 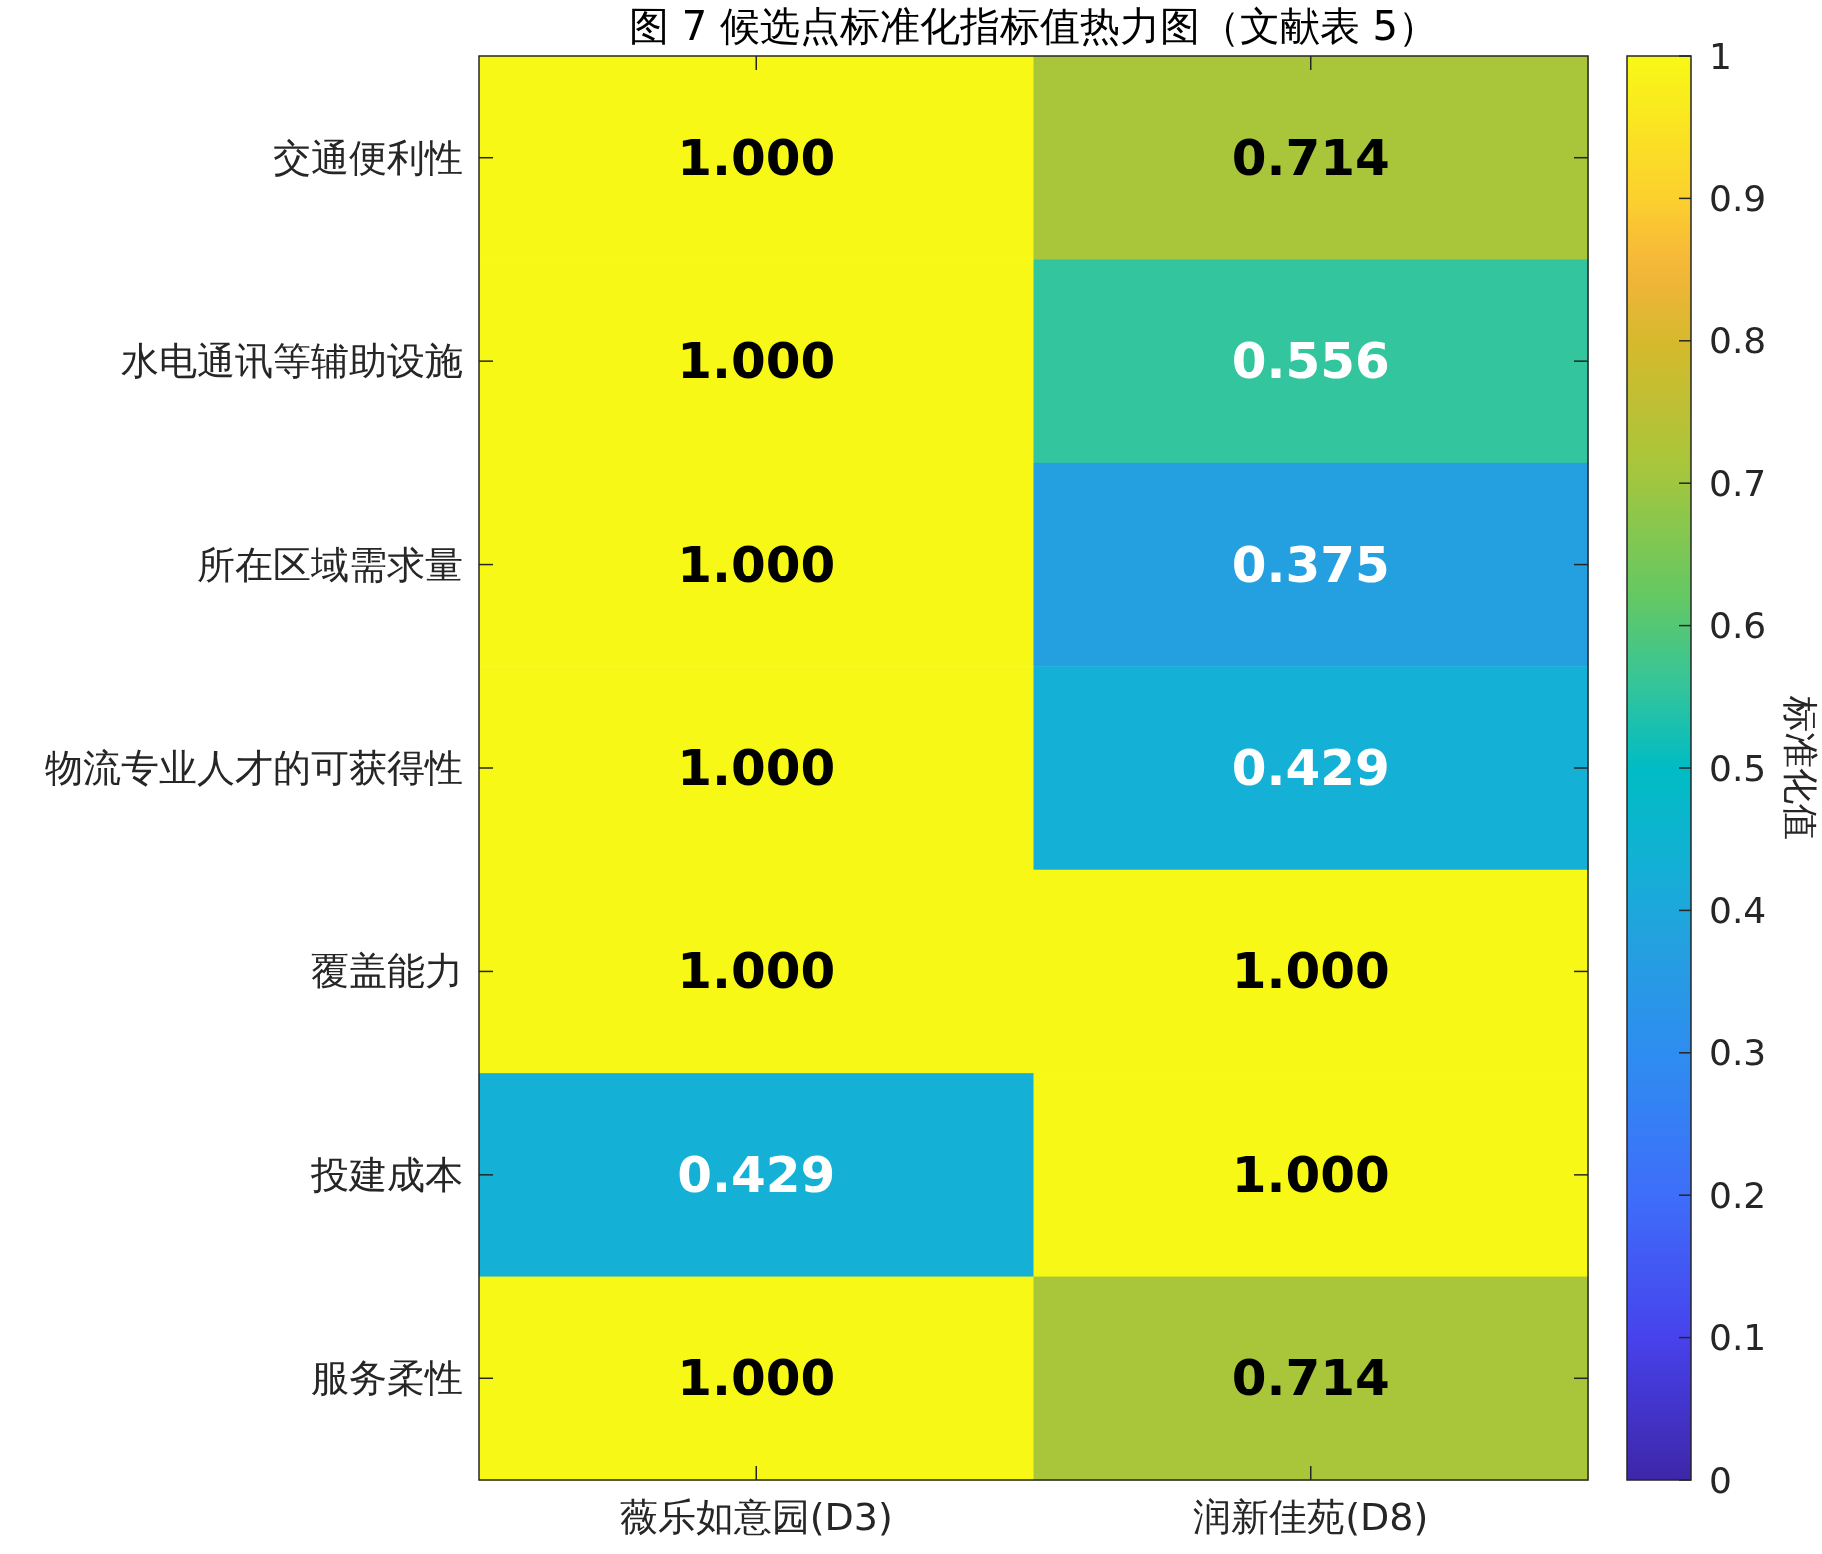 I want to click on color-bar-label: 0.9, so click(x=1738, y=198).